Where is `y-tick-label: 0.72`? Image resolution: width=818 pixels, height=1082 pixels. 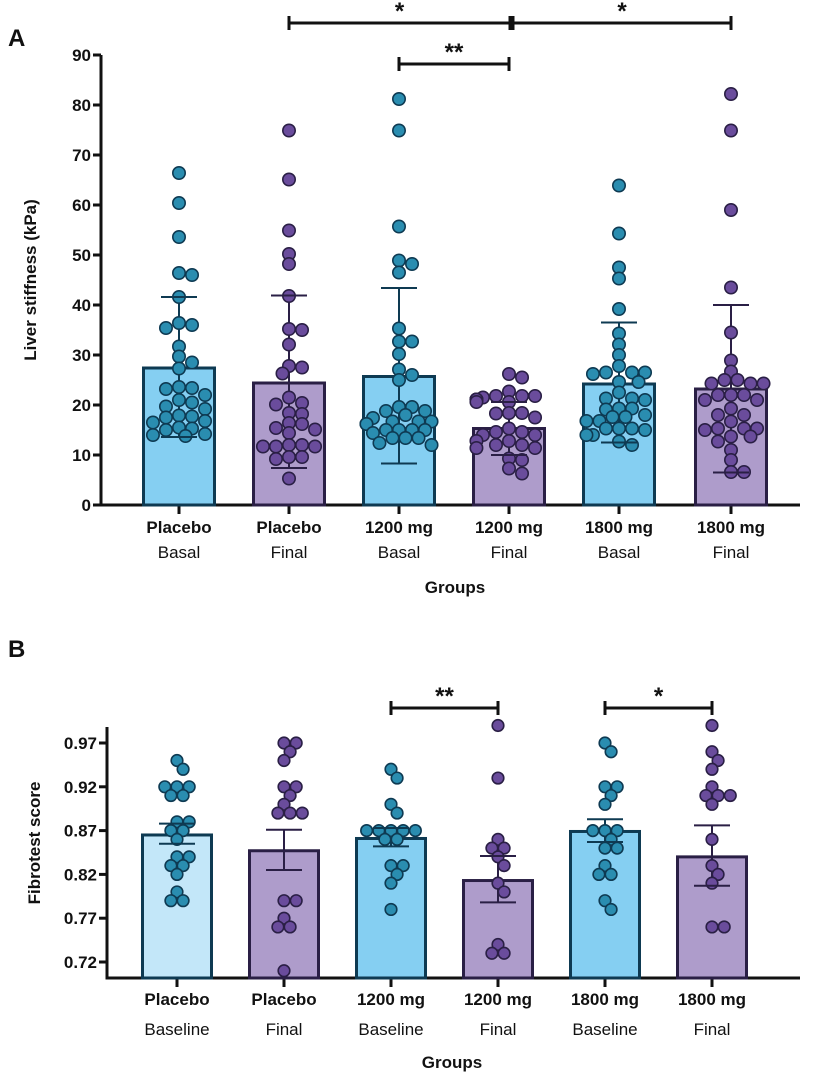 y-tick-label: 0.72 is located at coordinates (80, 962).